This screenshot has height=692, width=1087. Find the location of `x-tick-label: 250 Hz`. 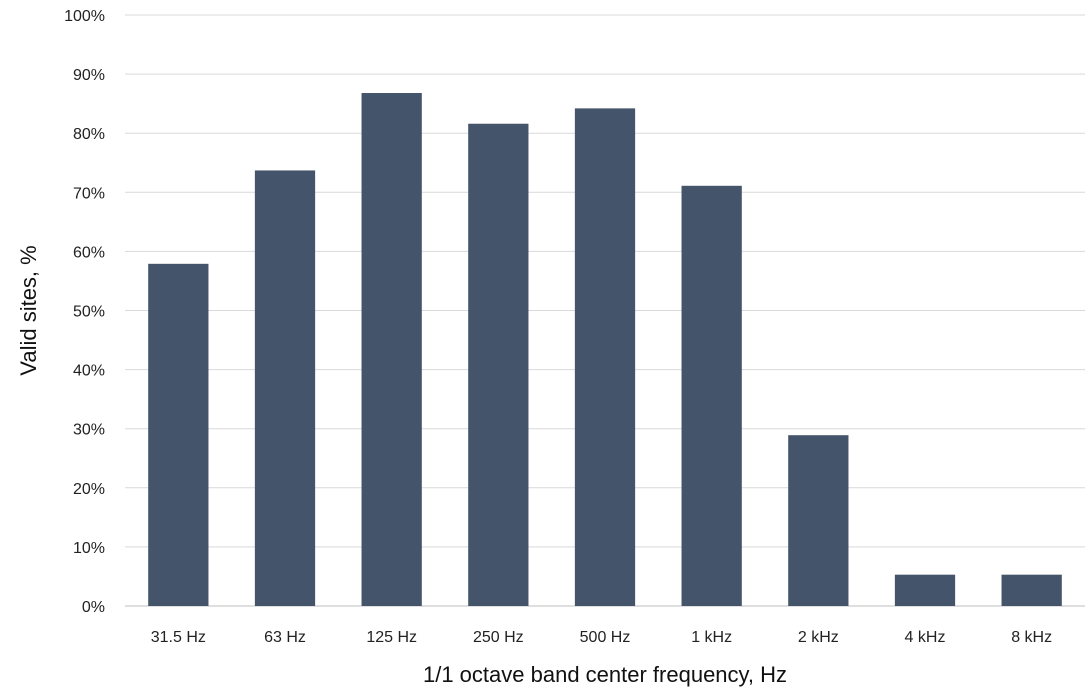

x-tick-label: 250 Hz is located at coordinates (498, 637).